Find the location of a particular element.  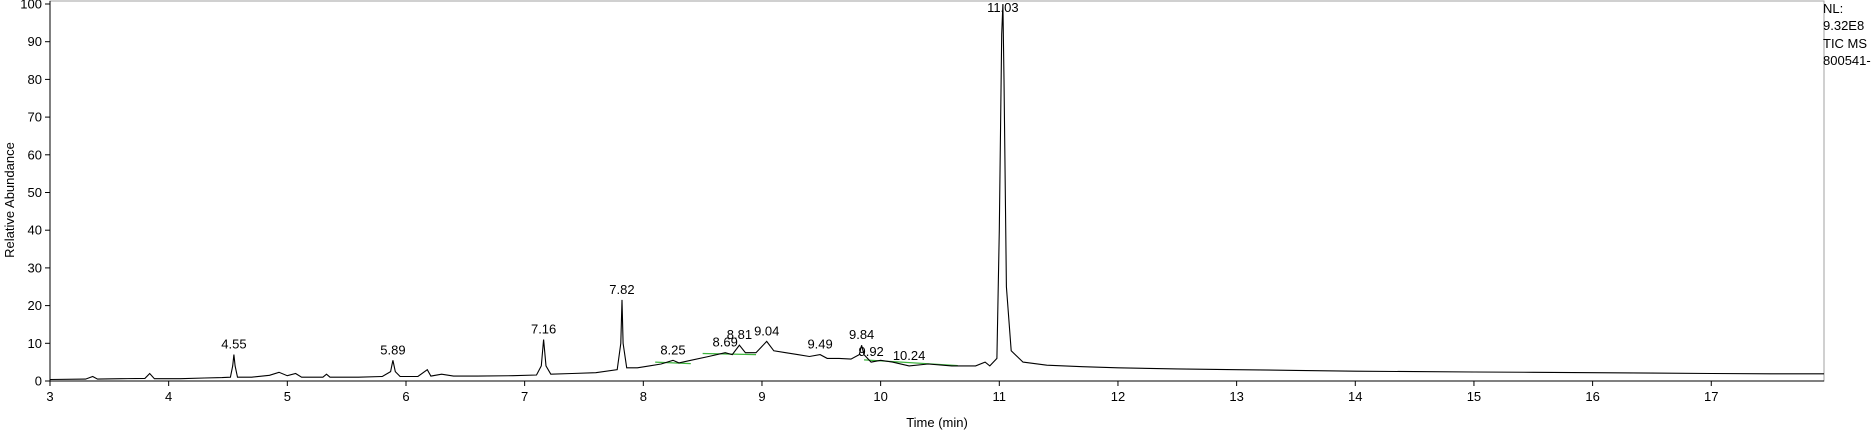

x-tick-label: 13 is located at coordinates (1236, 396).